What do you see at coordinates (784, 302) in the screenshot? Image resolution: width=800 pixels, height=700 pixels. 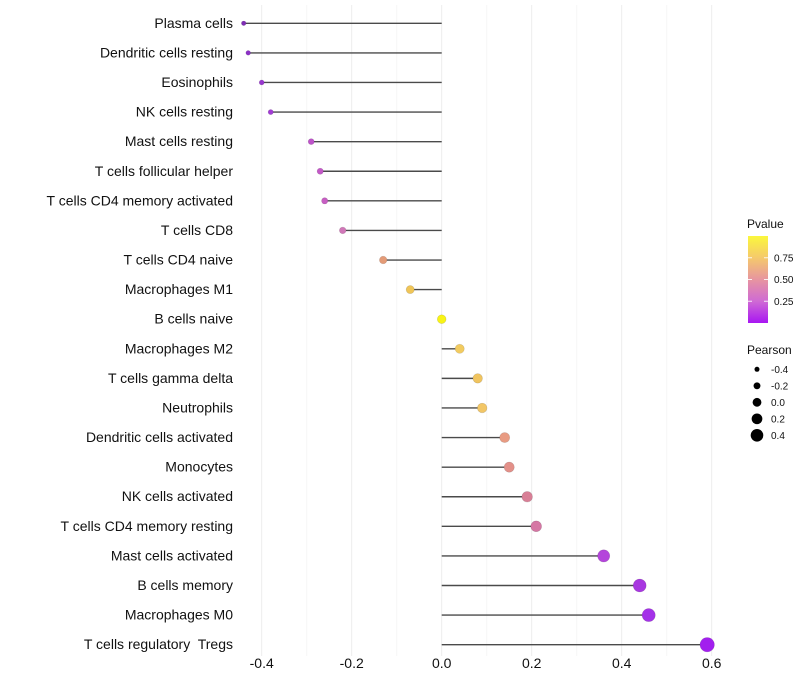 I see `pvalue-tick-label: 0.25` at bounding box center [784, 302].